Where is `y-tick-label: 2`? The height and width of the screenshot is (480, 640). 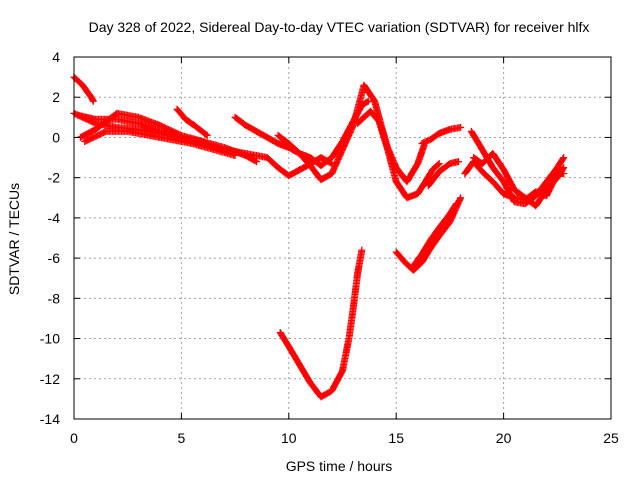 y-tick-label: 2 is located at coordinates (56, 97).